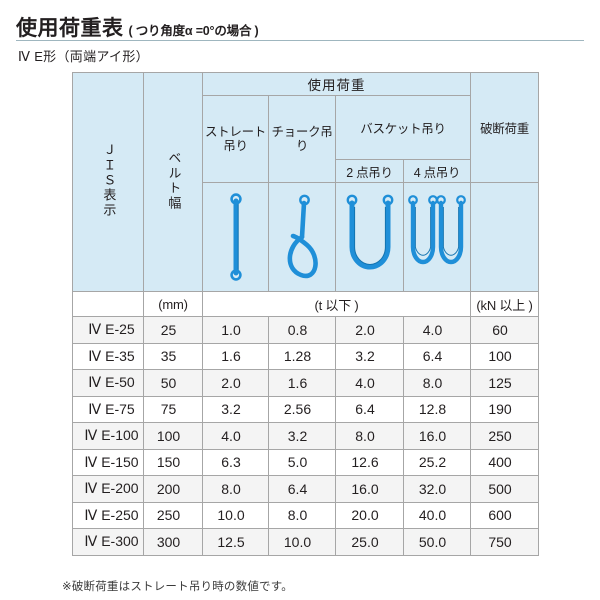  Describe the element at coordinates (173, 436) in the screenshot. I see `cell-belt-width: 100` at that location.